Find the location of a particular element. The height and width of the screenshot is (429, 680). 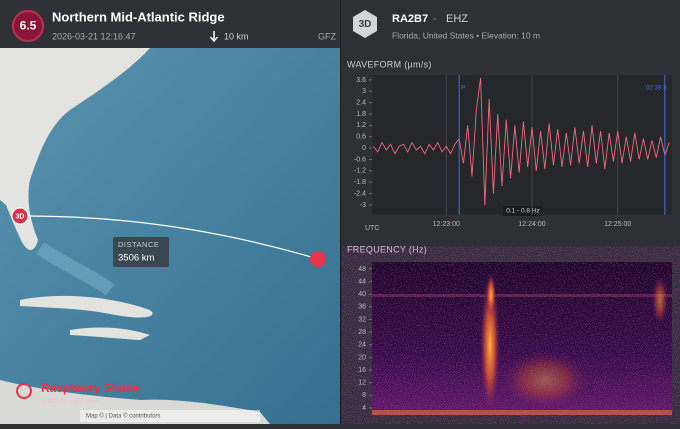

spectrogram-floor is located at coordinates (522, 412).